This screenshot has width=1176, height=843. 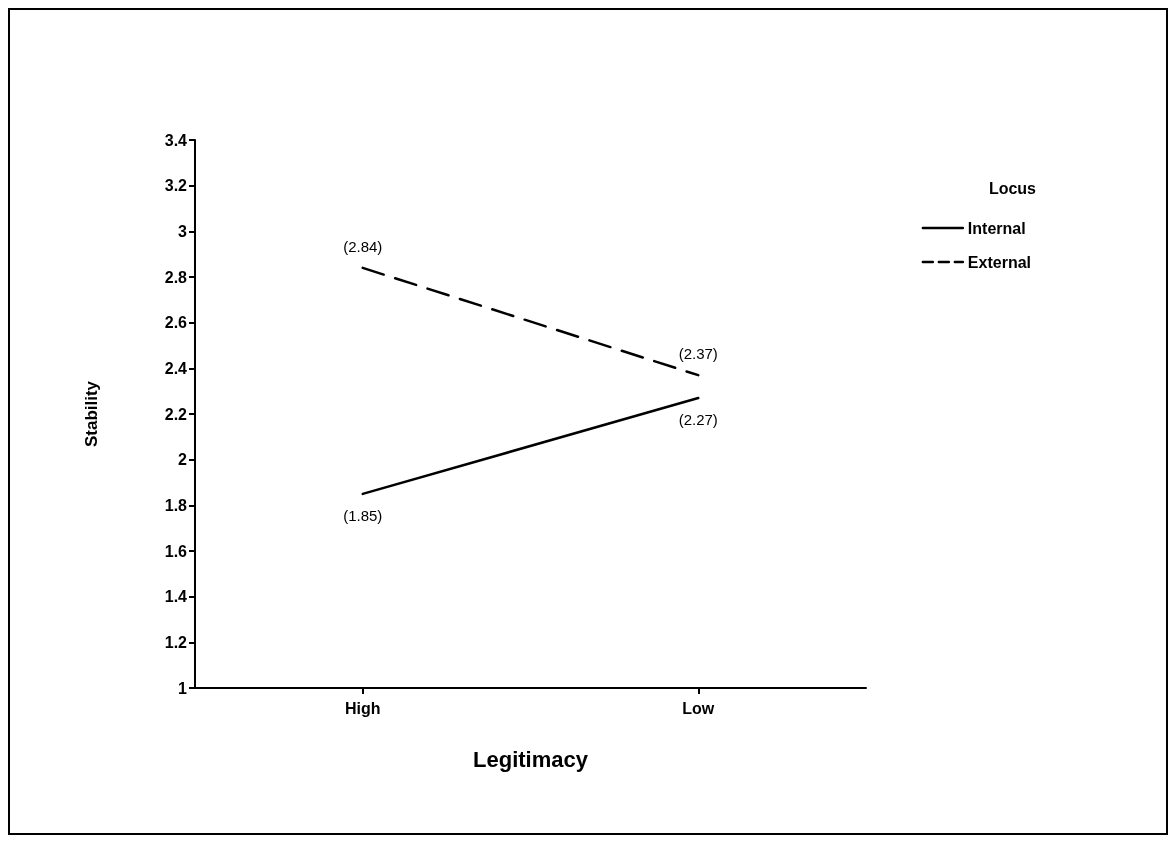 What do you see at coordinates (176, 186) in the screenshot?
I see `y-tick-label: 3.2` at bounding box center [176, 186].